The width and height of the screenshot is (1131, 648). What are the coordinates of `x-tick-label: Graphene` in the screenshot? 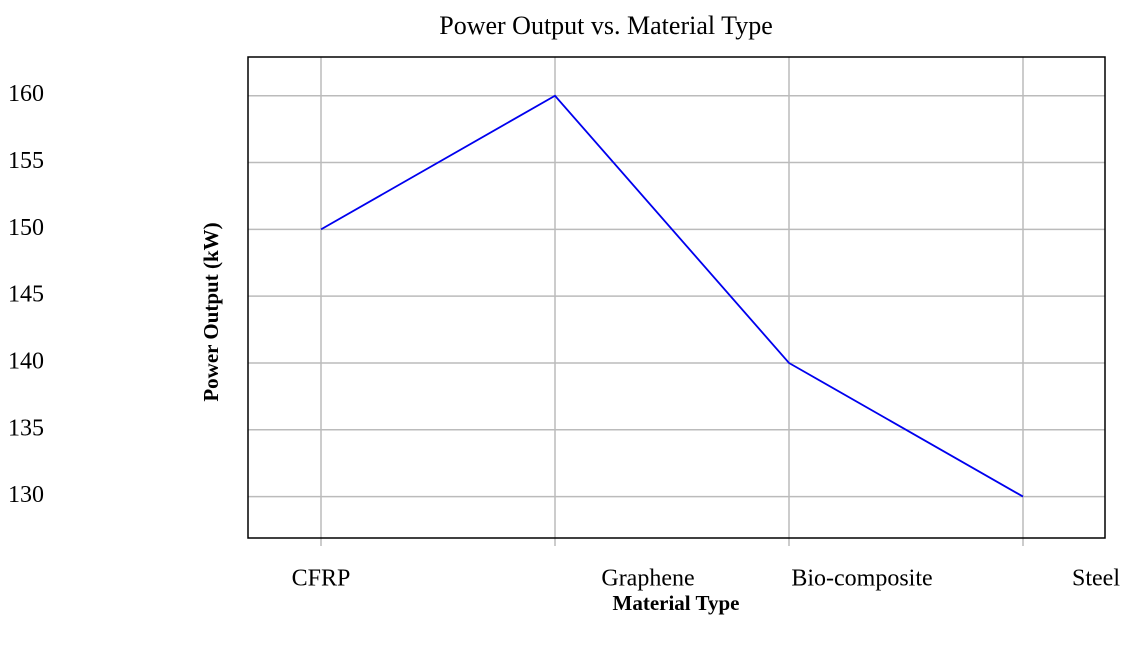 It's located at (647, 579).